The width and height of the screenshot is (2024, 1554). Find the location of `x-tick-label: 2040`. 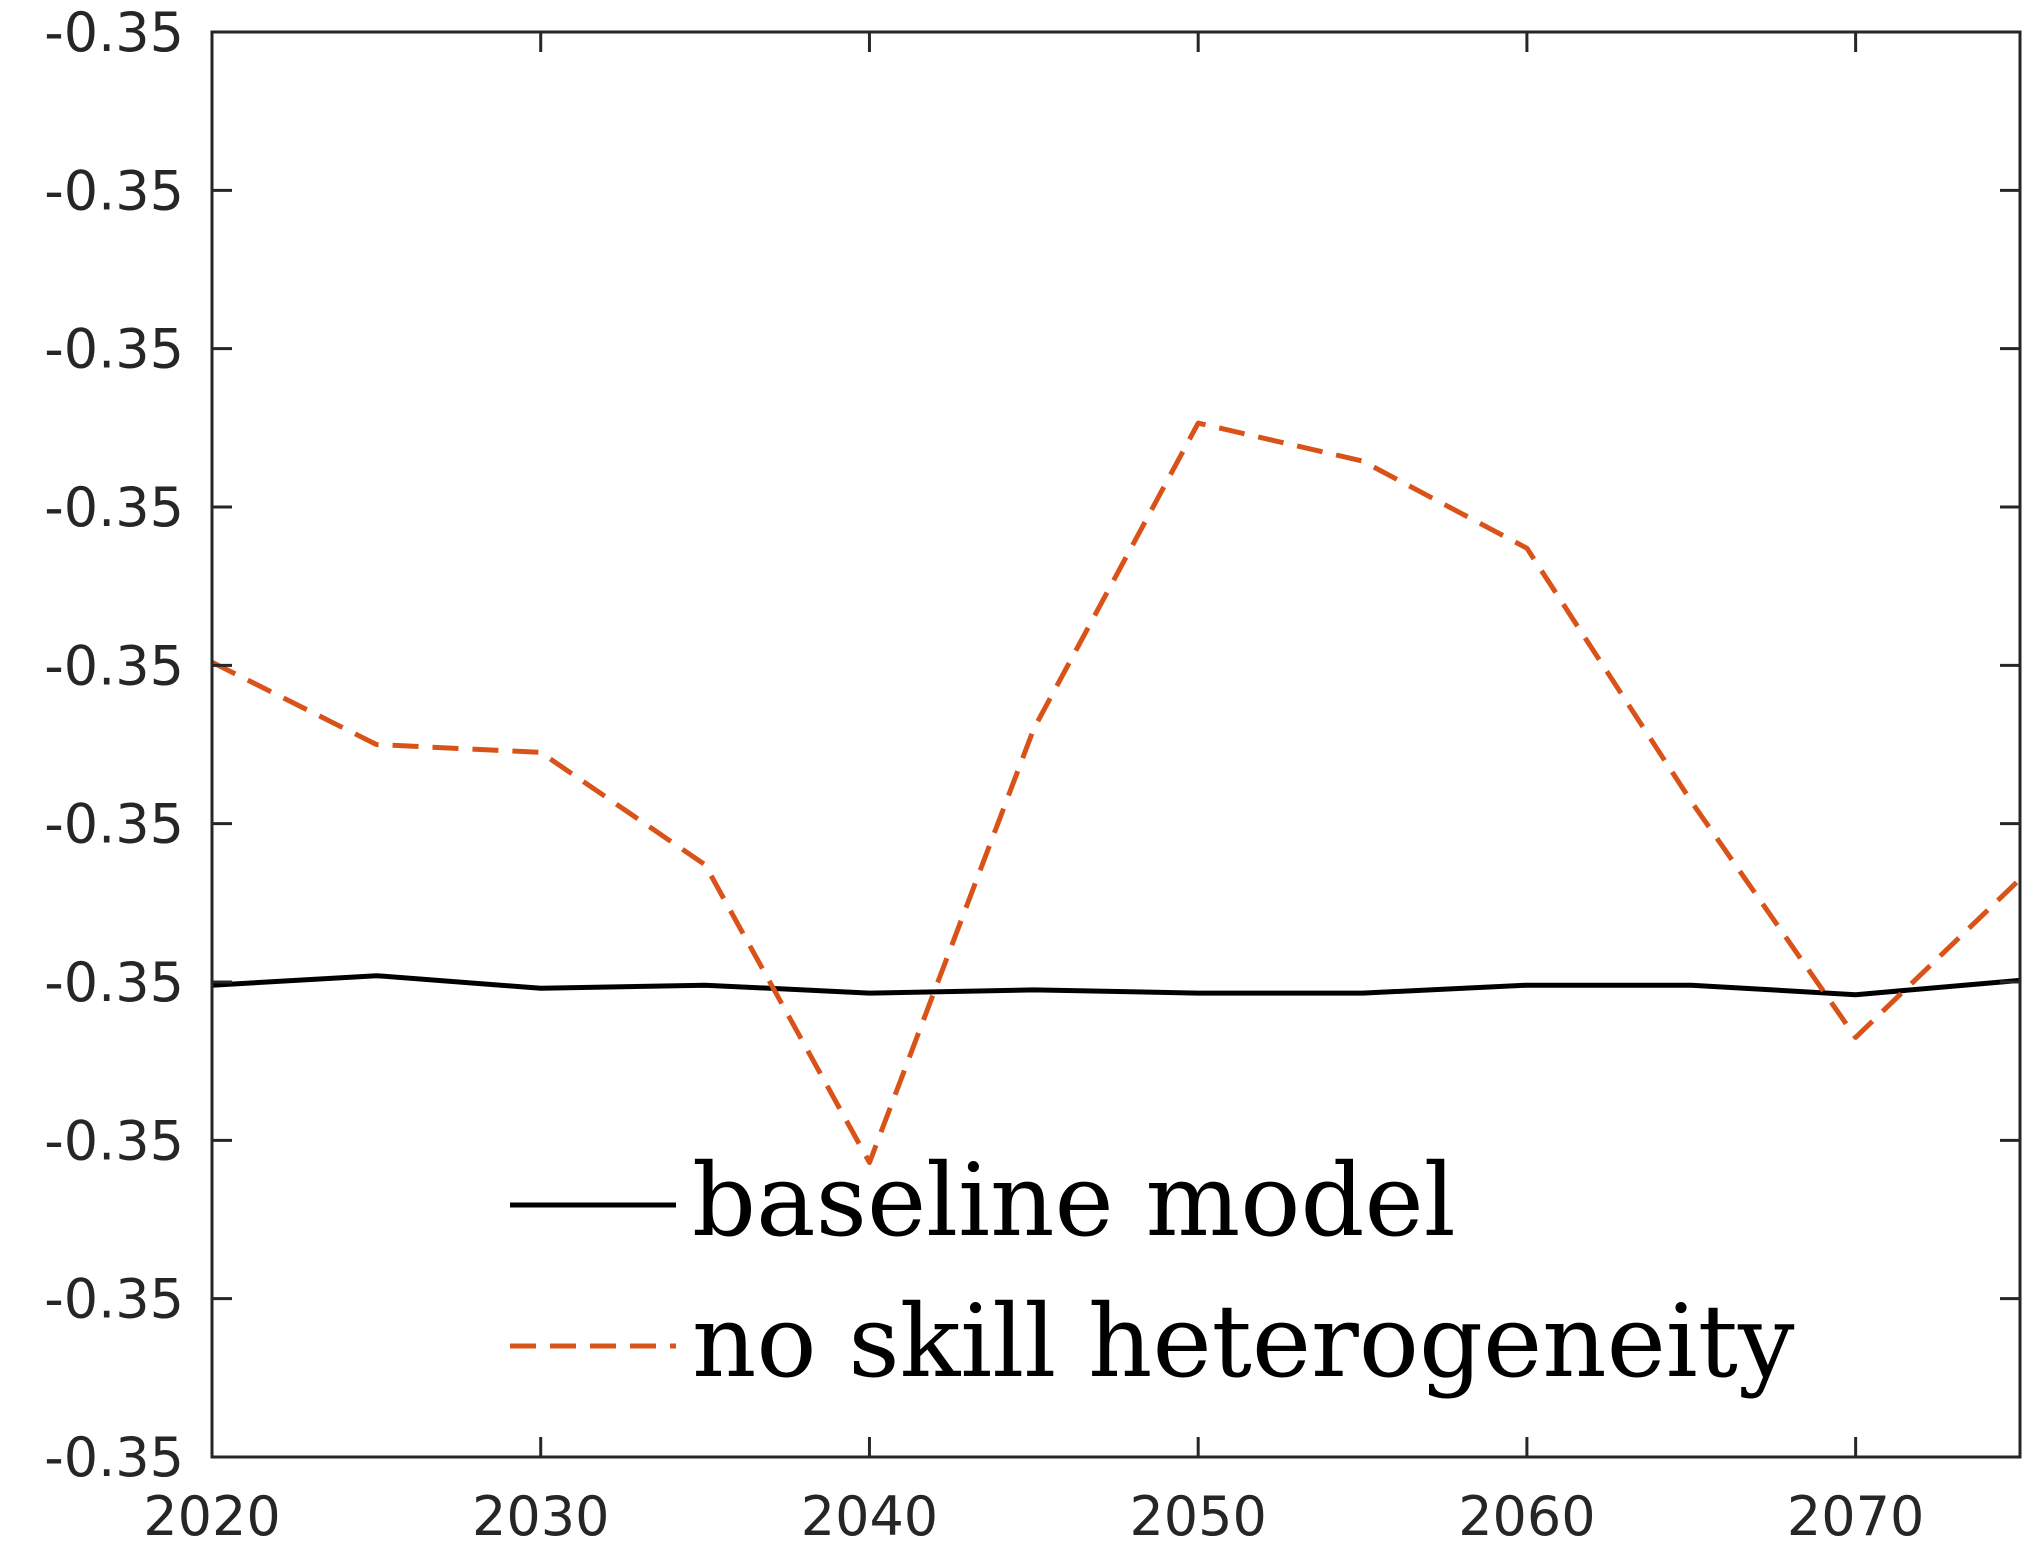

x-tick-label: 2040 is located at coordinates (869, 1516).